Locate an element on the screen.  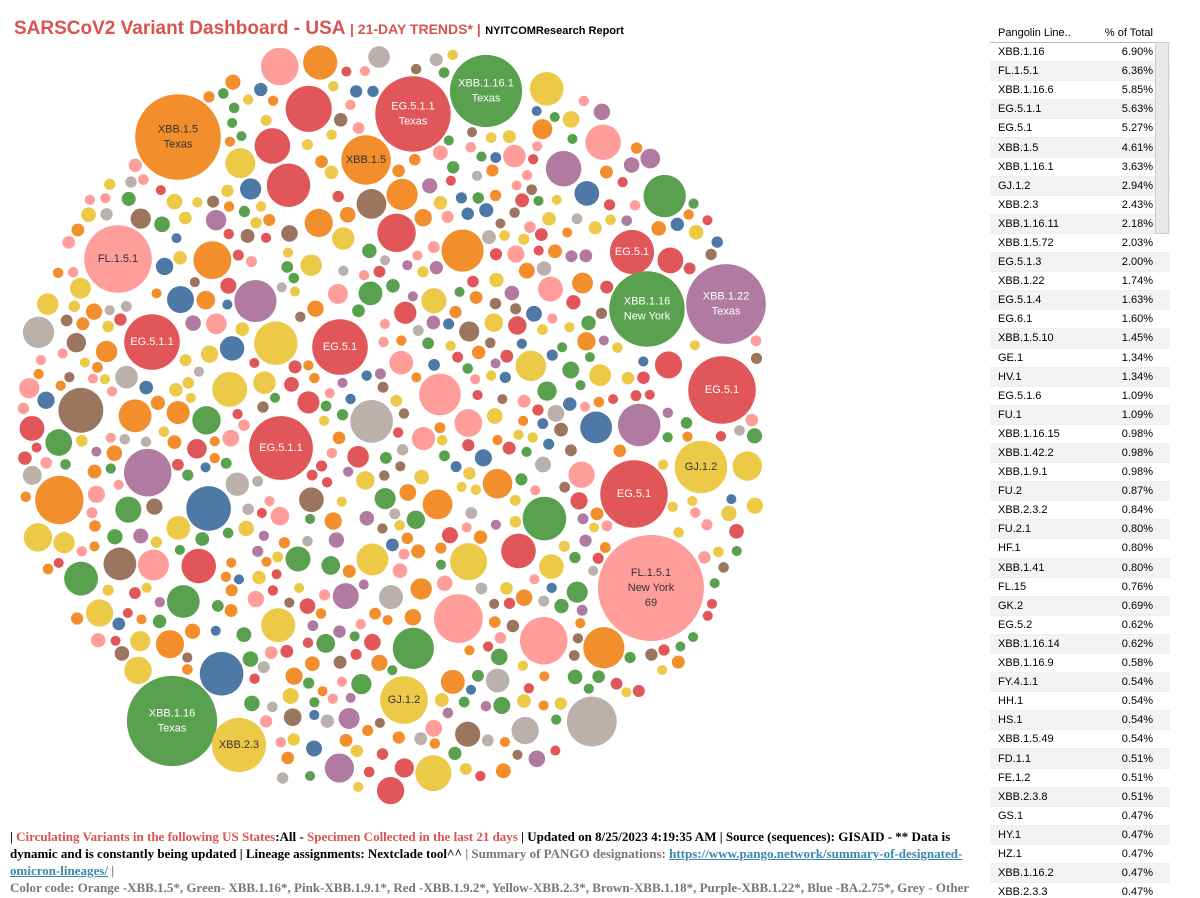
col-header: Pangolin Line.. is located at coordinates (1034, 33).